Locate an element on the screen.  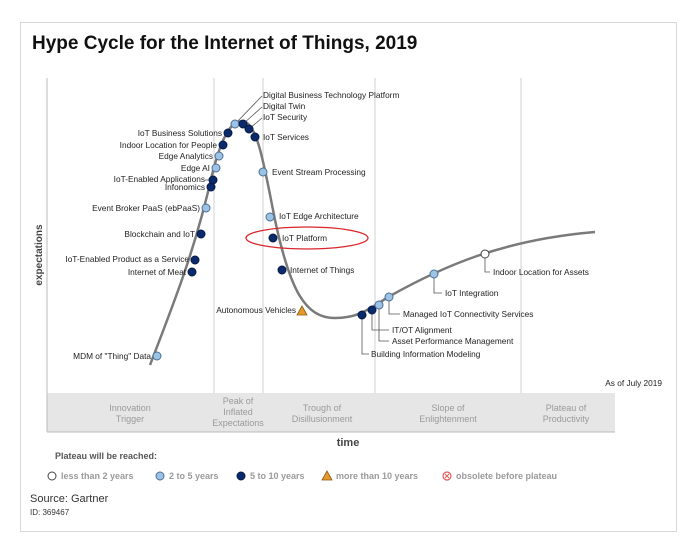
technology-point: IoT Services is located at coordinates (279, 137).